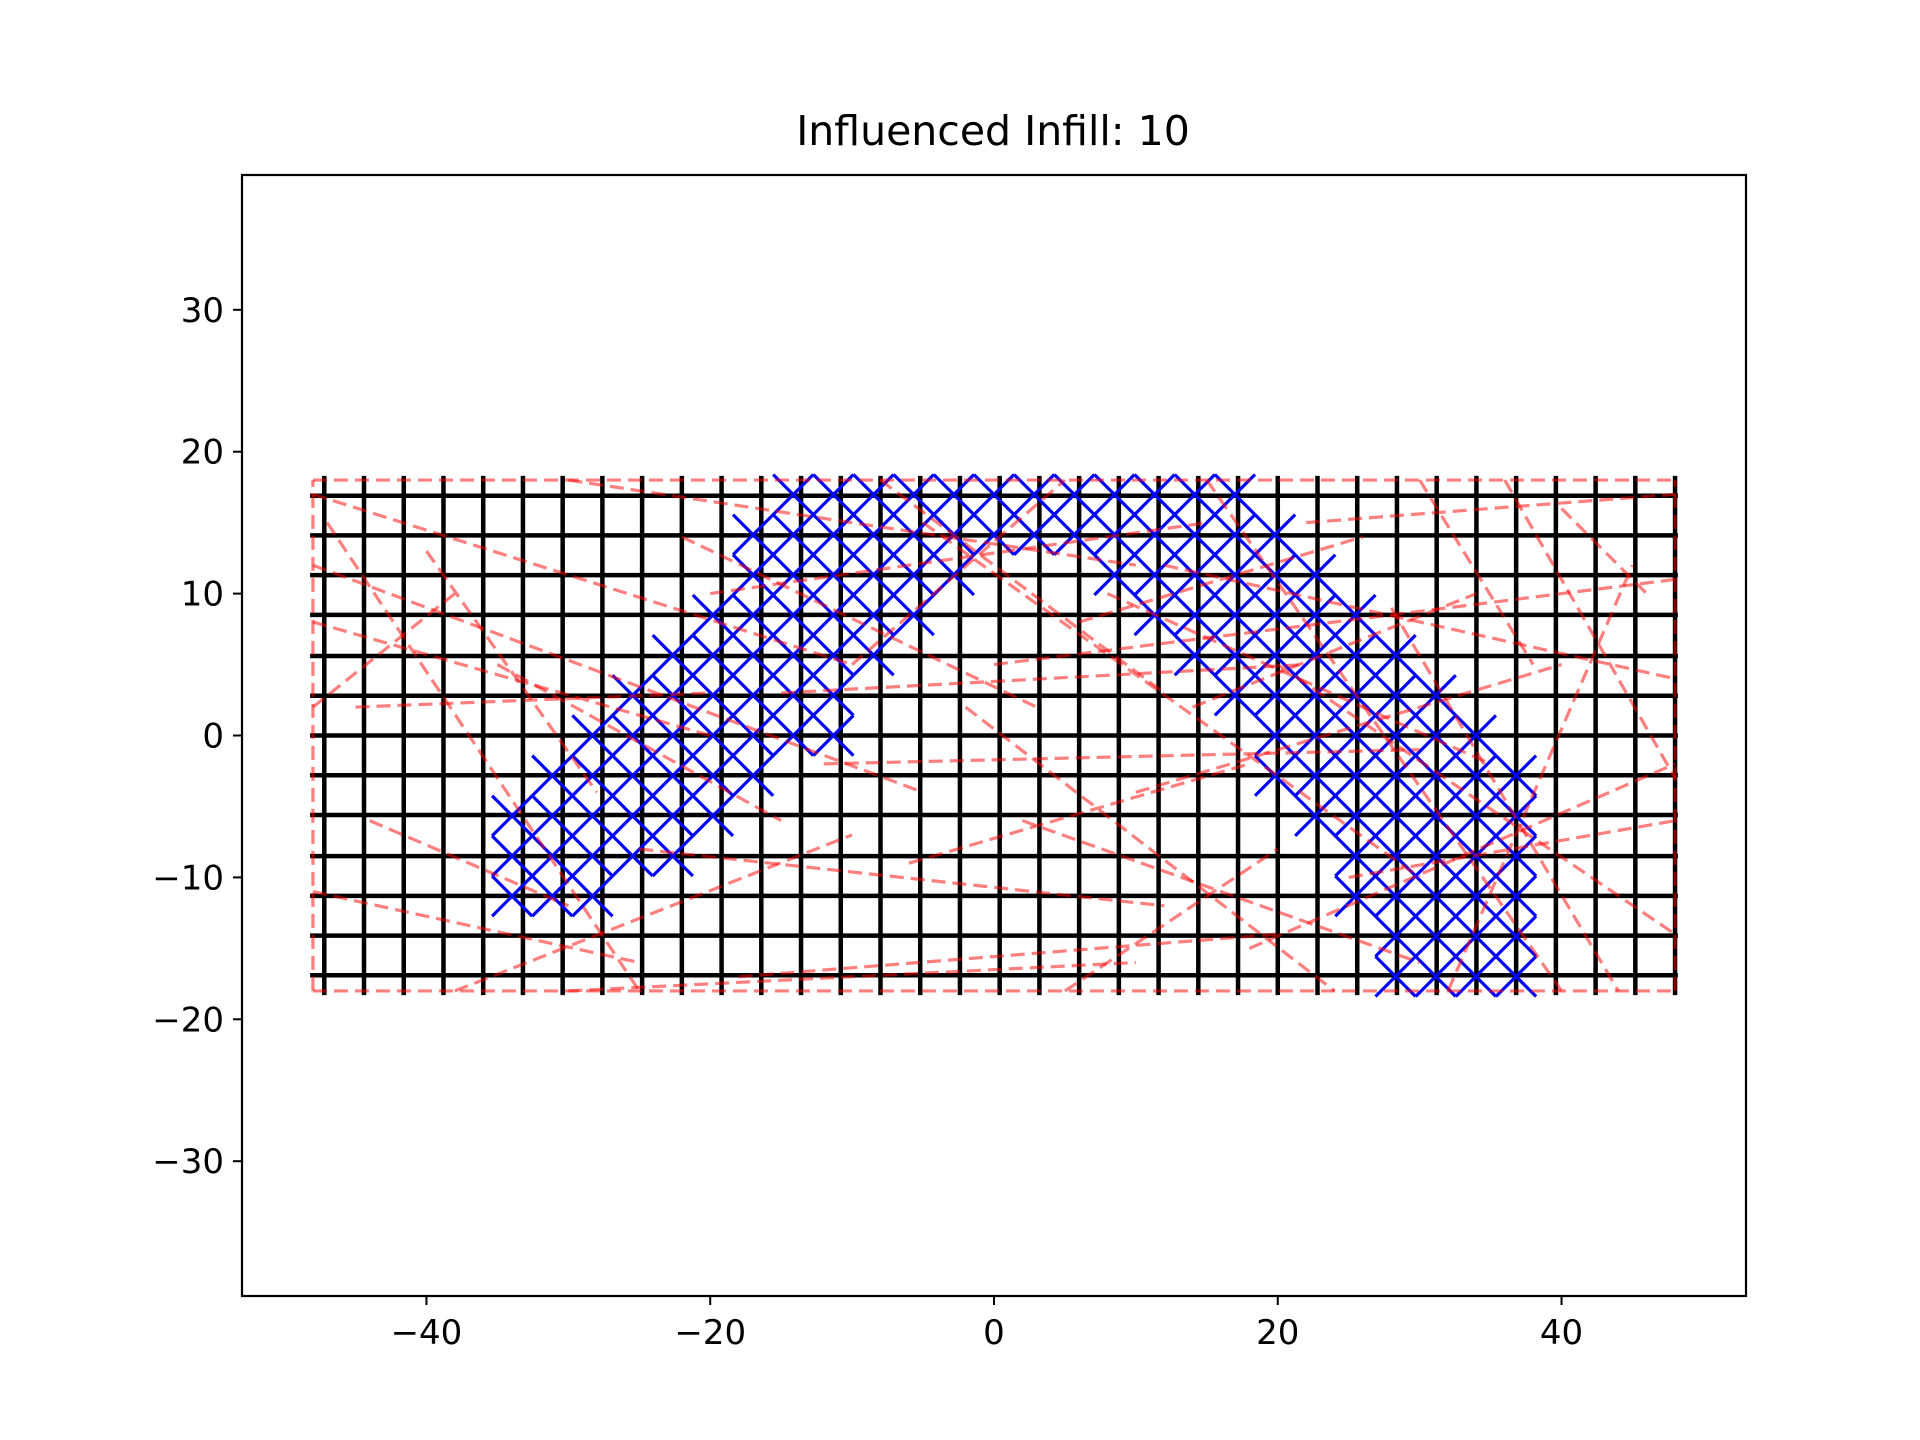  I want to click on x-tick-label: 0, so click(994, 1333).